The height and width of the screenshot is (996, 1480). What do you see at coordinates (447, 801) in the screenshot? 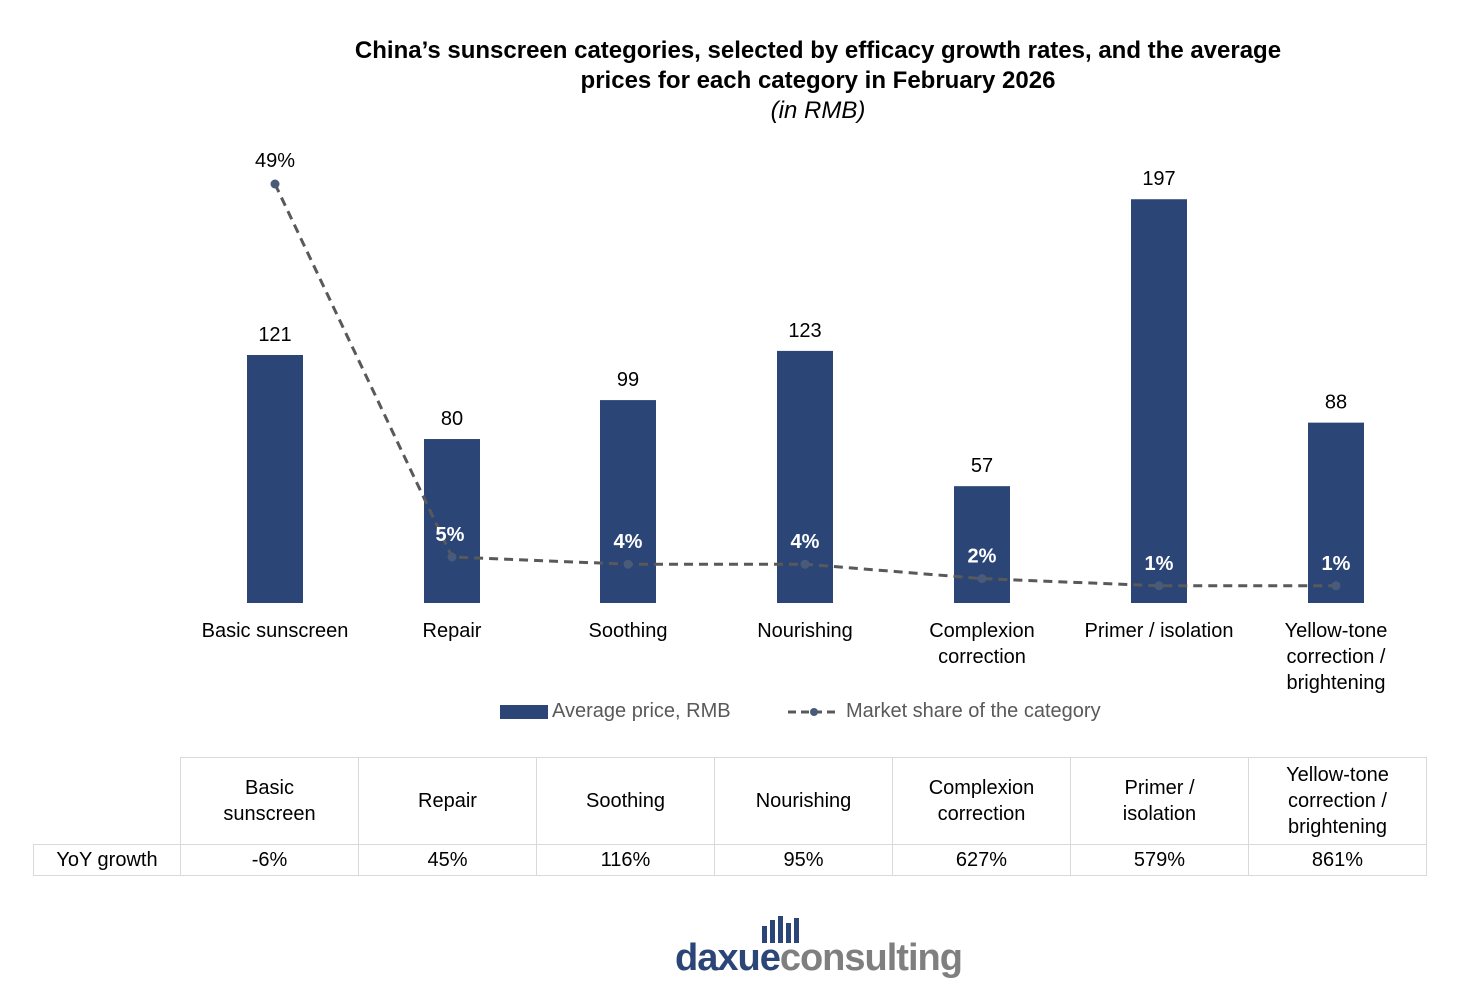
I see `table-header-cell: Repair` at bounding box center [447, 801].